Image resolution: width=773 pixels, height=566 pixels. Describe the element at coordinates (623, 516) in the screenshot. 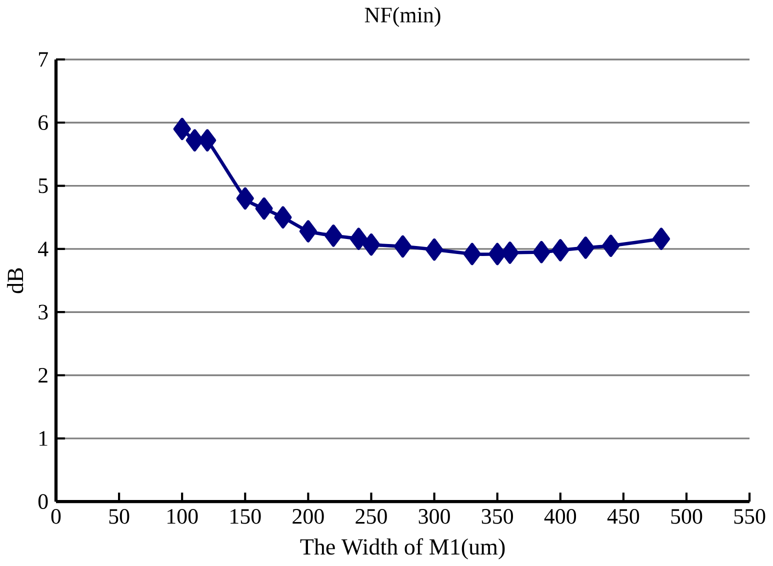

I see `x-tick-label: 450` at that location.